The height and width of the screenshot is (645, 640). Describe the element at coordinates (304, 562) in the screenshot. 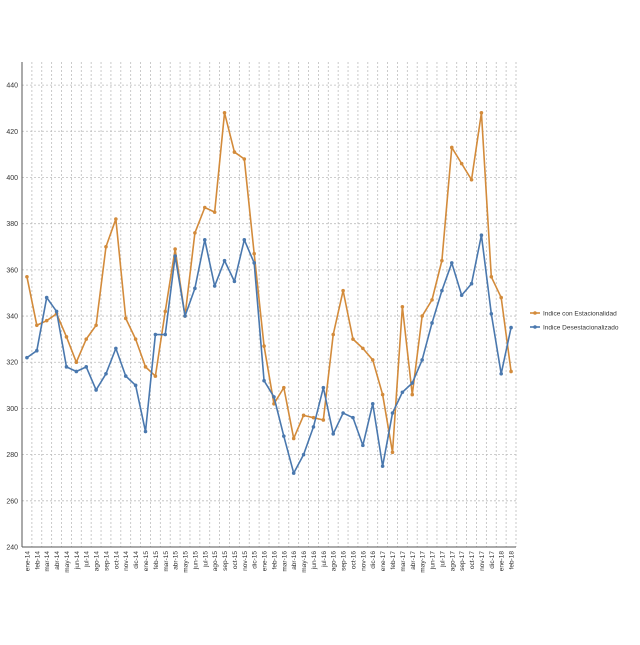

I see `x-tick-label: may-16` at that location.